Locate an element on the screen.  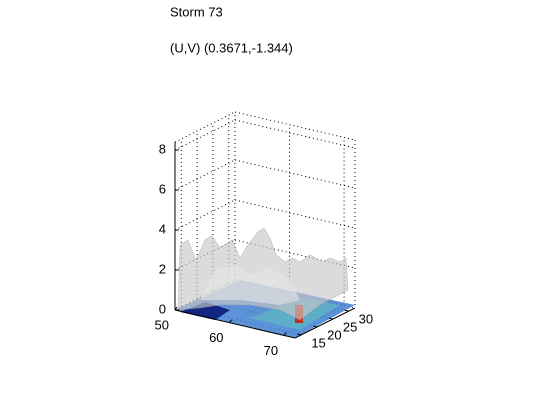
x-axis is located at coordinates (235, 324).